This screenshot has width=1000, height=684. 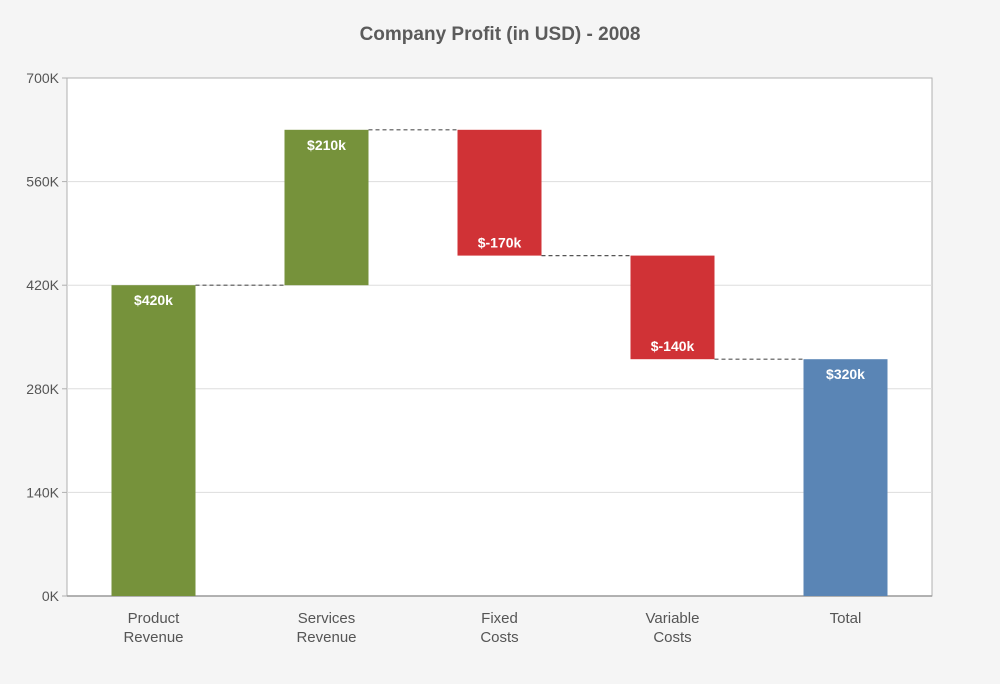 What do you see at coordinates (153, 628) in the screenshot?
I see `x-tick-label: Product Revenue` at bounding box center [153, 628].